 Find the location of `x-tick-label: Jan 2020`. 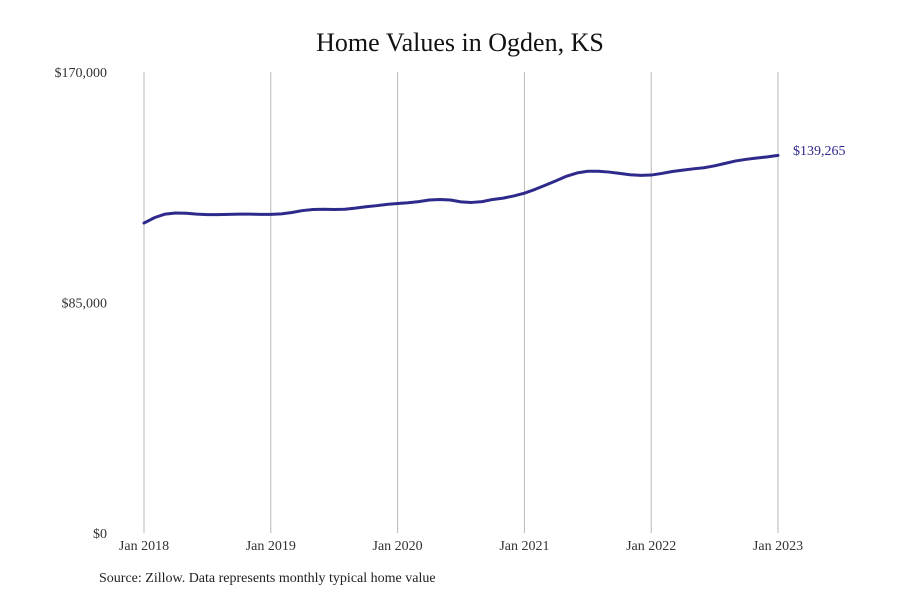

x-tick-label: Jan 2020 is located at coordinates (398, 546).